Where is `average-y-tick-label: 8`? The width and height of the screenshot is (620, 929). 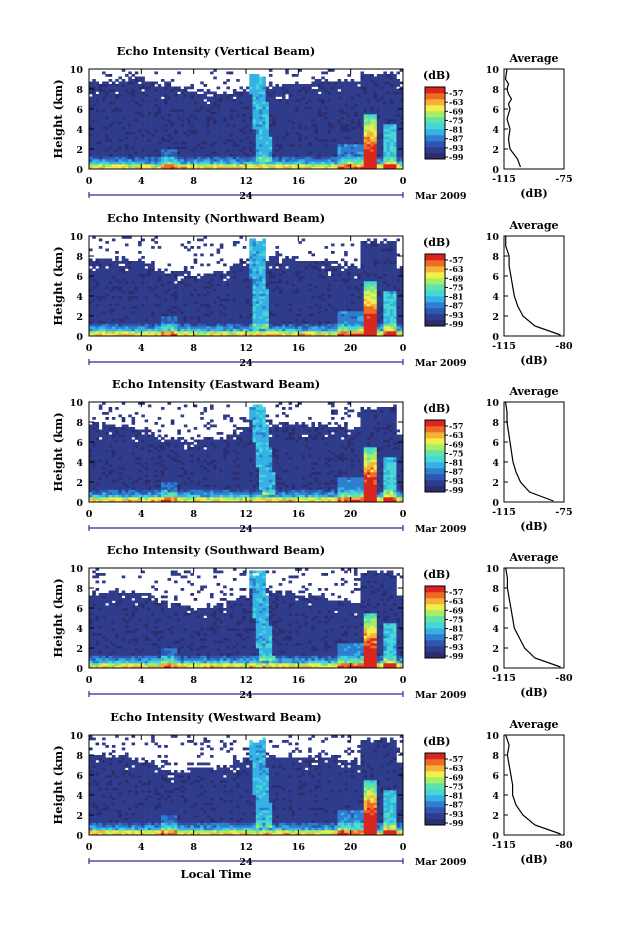 average-y-tick-label: 8 is located at coordinates (495, 90).